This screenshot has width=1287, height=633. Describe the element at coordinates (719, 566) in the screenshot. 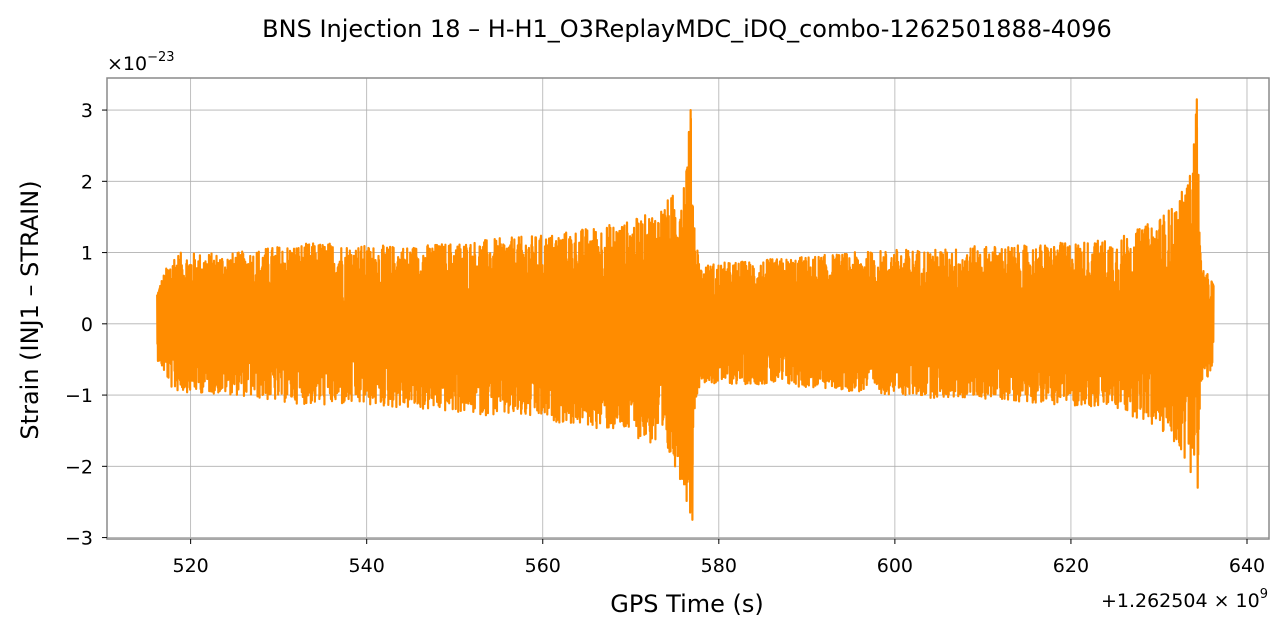

I see `x-tick-label: 580` at that location.